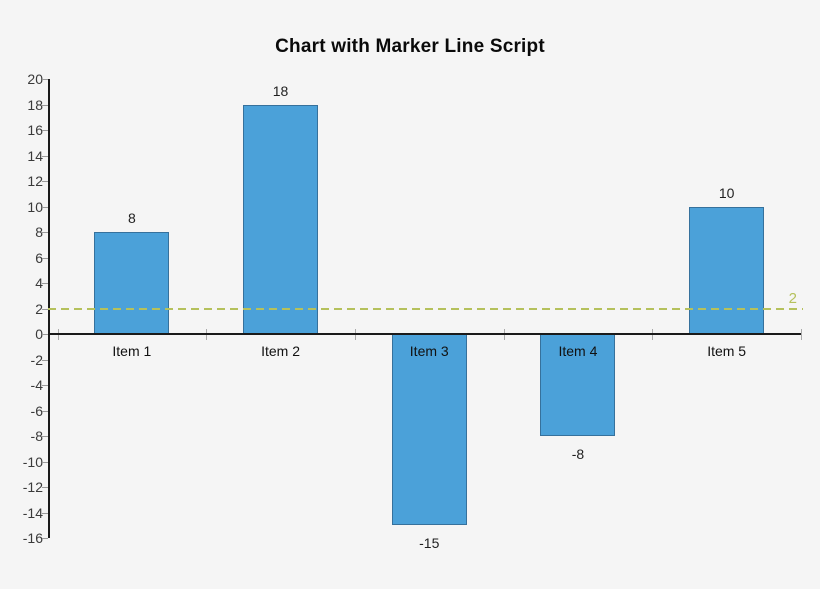  I want to click on y-tick-label: -8, so click(36, 436).